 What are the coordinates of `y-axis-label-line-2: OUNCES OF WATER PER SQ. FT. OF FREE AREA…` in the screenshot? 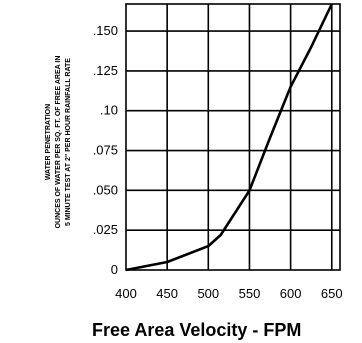 It's located at (58, 142).